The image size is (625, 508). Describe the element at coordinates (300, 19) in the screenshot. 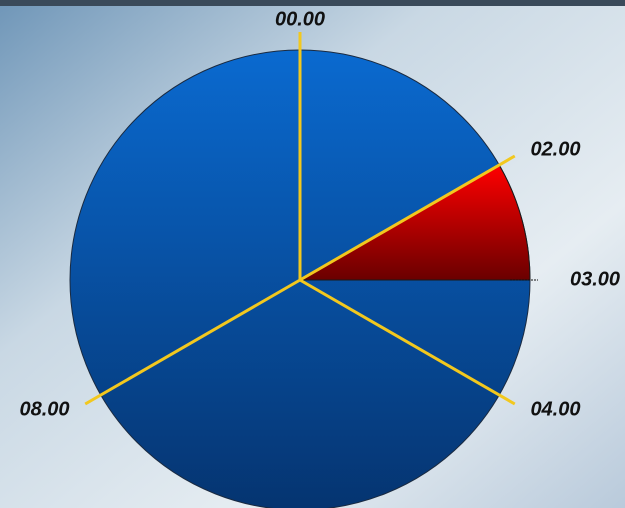

I see `tick-label: 00.00` at that location.